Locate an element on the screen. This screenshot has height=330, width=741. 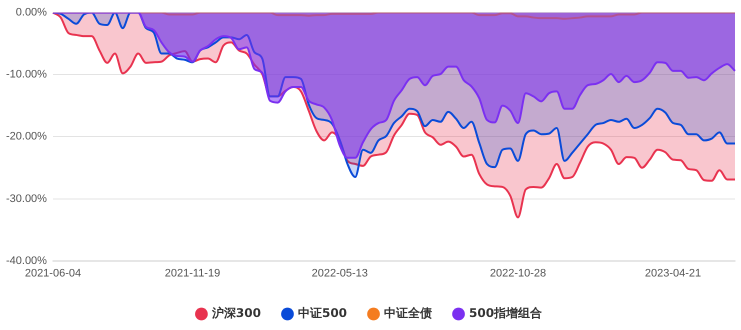
legend-label: 沪深300 is located at coordinates (235, 313).